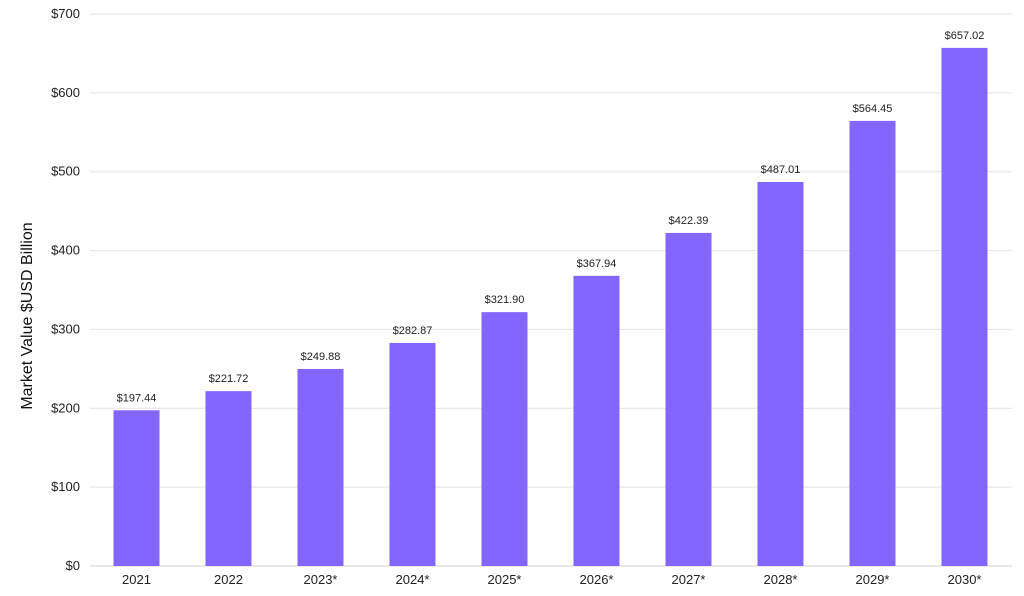 The width and height of the screenshot is (1024, 596). I want to click on y-axis: $0 $100 $200 $300 $400 $500 $600 $700, so click(65, 289).